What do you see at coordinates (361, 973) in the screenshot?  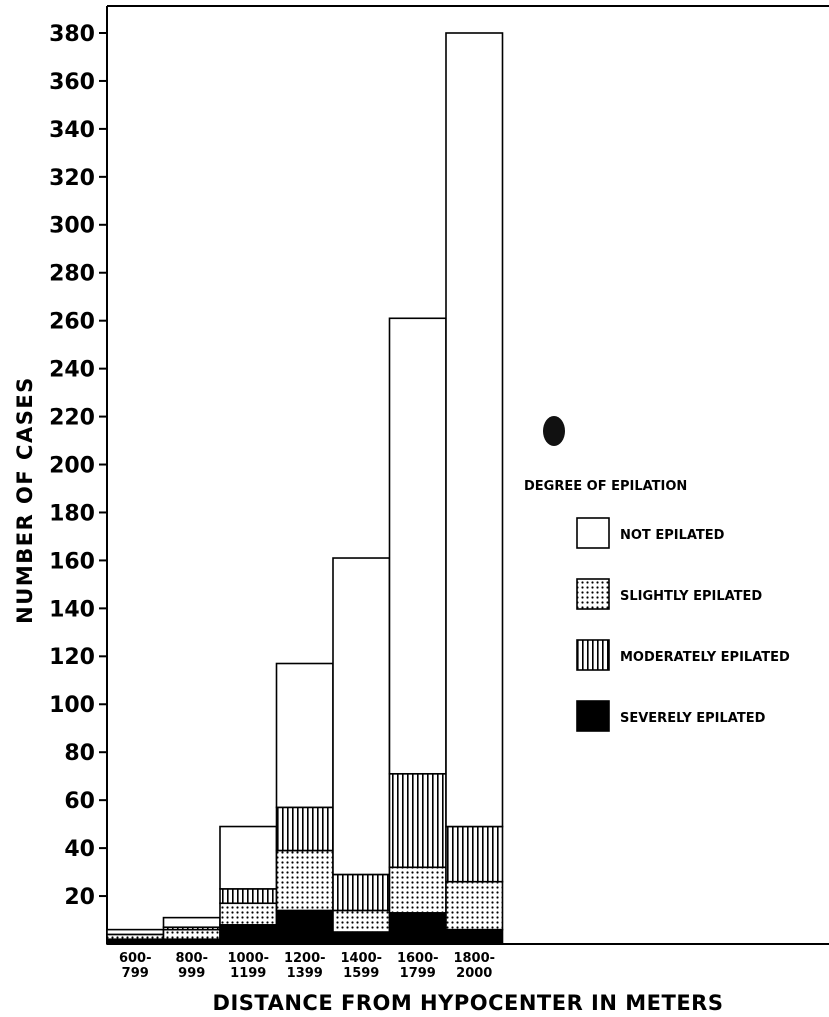 I see `x-tick-label-1400-1599-line-2: 1599` at bounding box center [361, 973].